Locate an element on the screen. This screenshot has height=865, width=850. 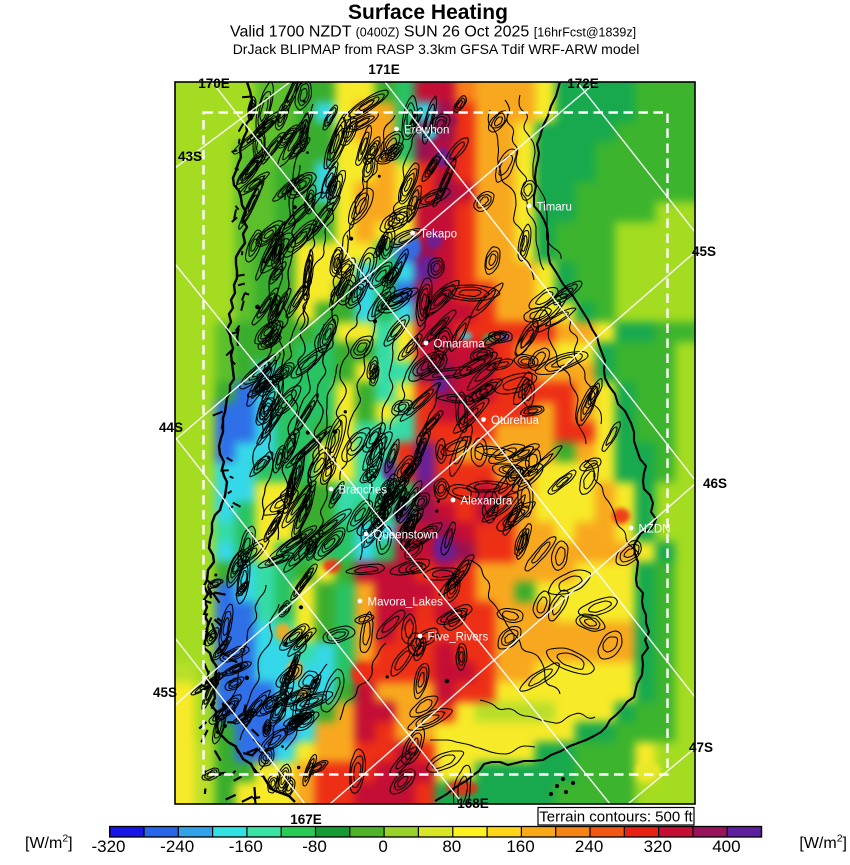
svg-text: 167E is located at coordinates (306, 819).